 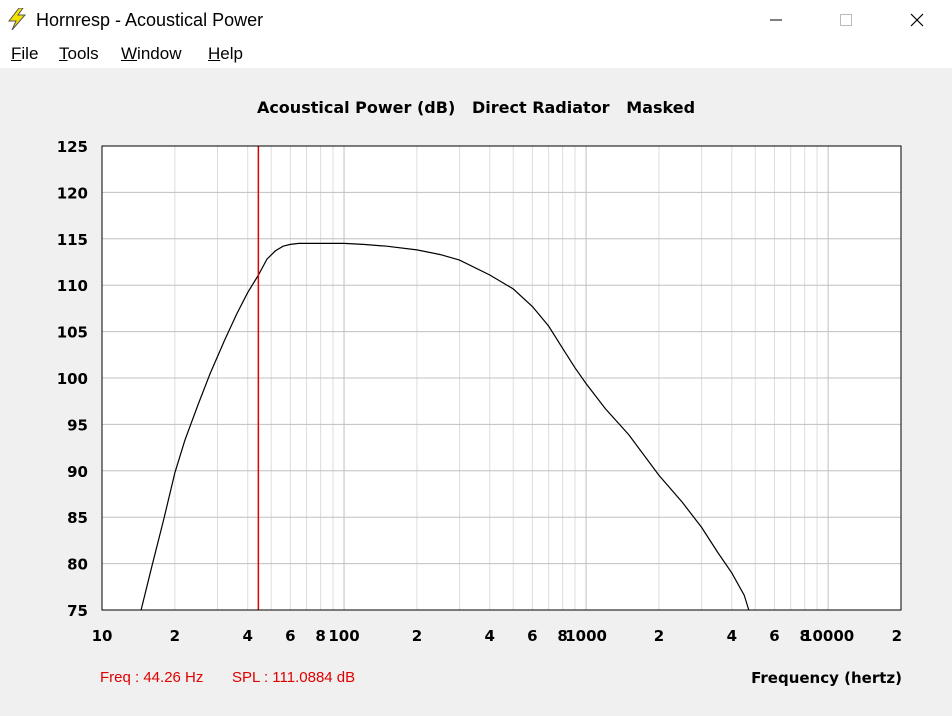 I want to click on window-title: Hornresp - Acoustical Power, so click(x=150, y=20).